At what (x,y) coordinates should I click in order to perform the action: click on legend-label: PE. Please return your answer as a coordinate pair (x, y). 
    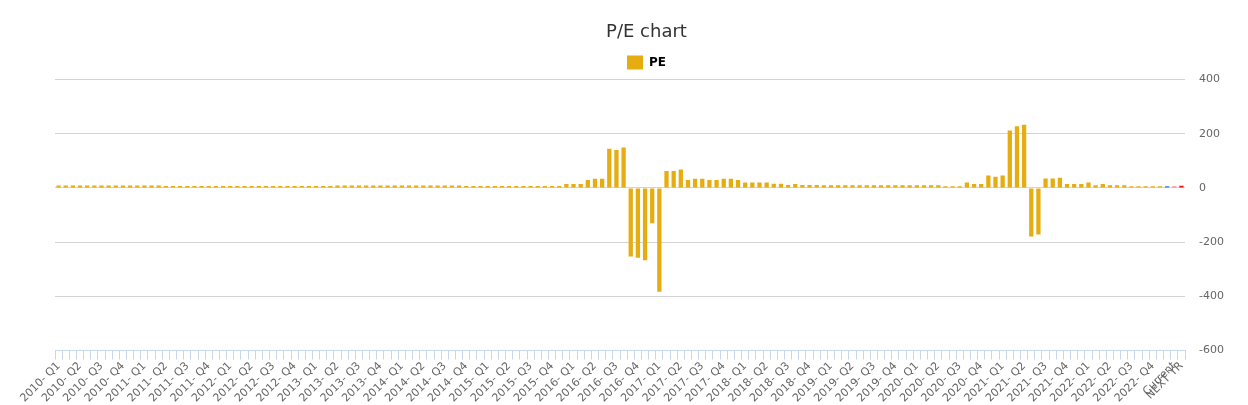
    Looking at the image, I should click on (657, 61).